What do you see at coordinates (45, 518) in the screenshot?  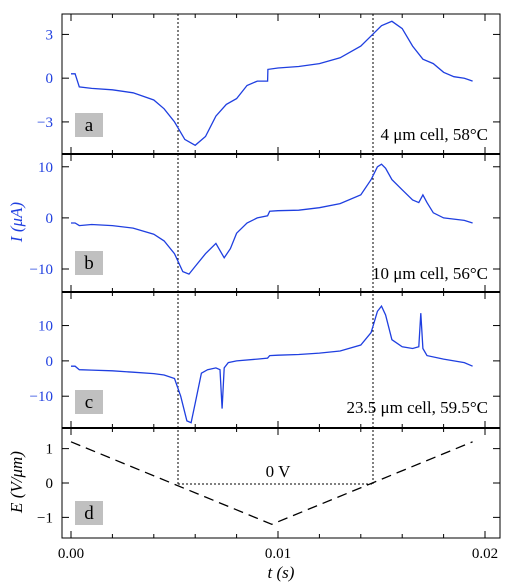 I see `ytick-label-d-2: −1` at bounding box center [45, 518].